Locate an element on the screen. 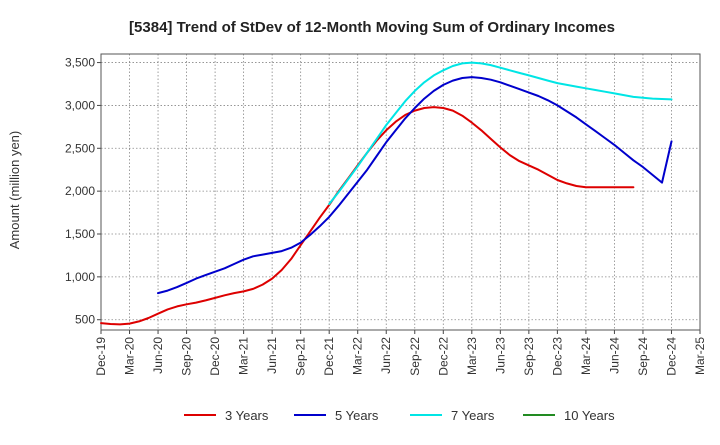 The width and height of the screenshot is (720, 445). x-tick-label: Dec-21 is located at coordinates (329, 356).